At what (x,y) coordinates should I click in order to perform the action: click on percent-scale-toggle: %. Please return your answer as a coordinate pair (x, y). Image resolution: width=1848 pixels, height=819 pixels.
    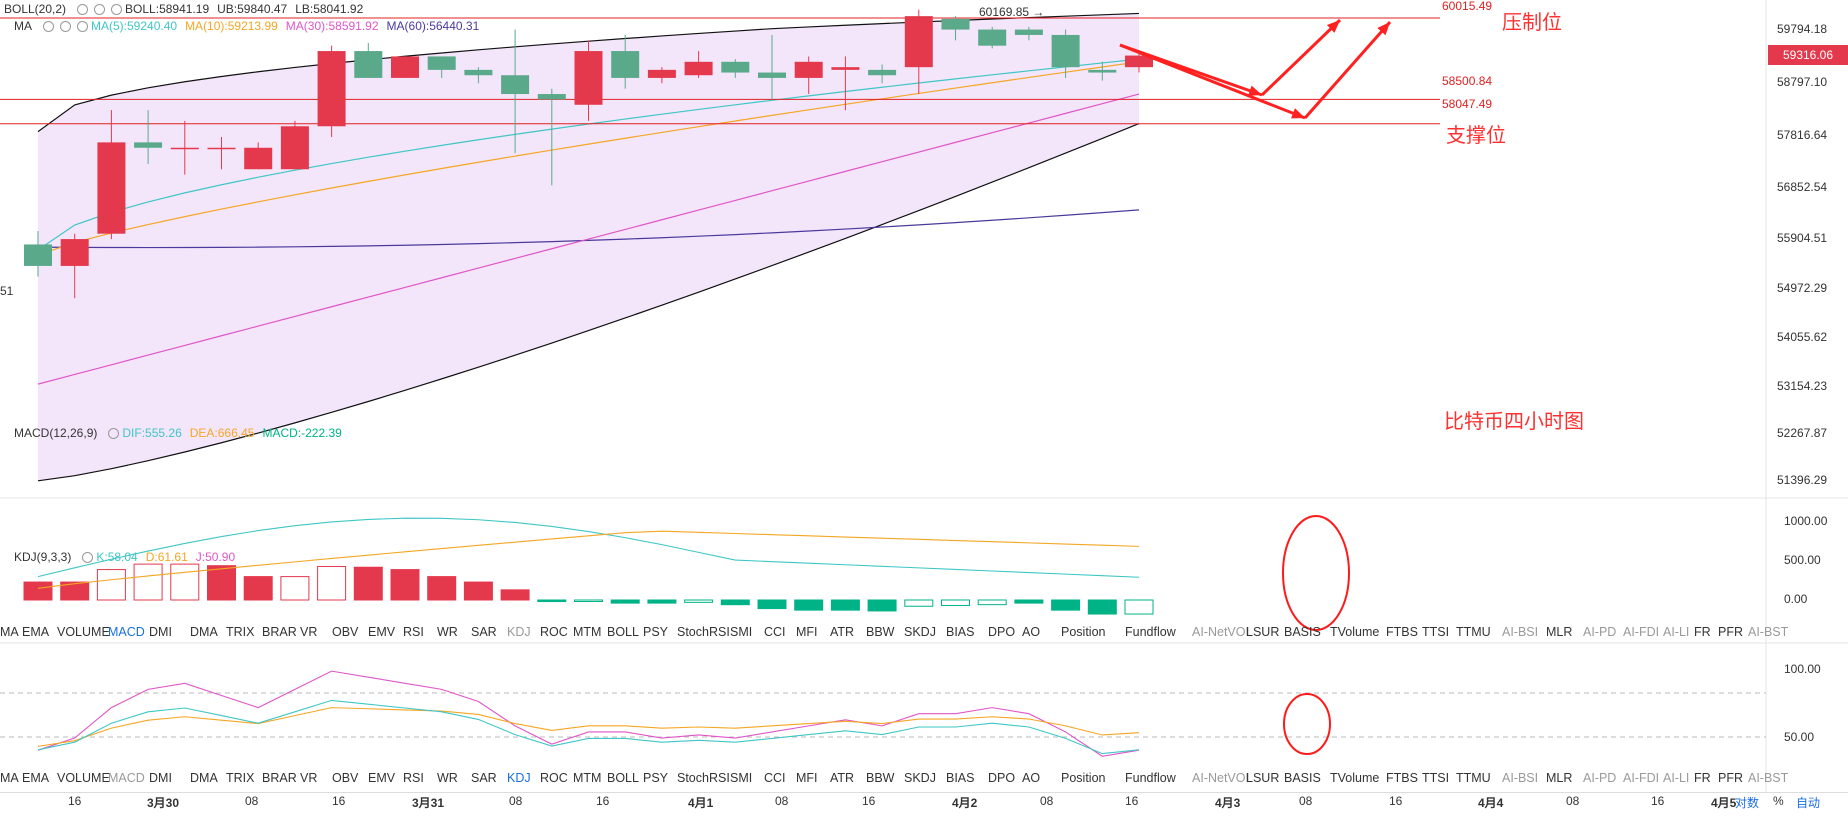
    Looking at the image, I should click on (1778, 801).